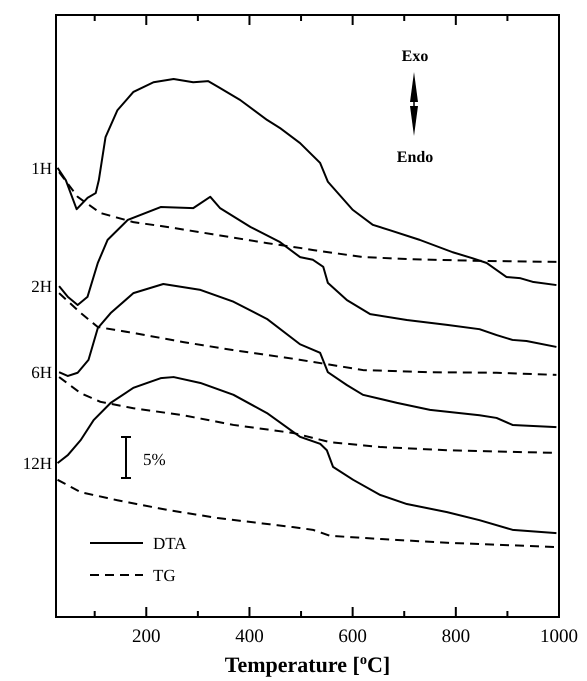  Describe the element at coordinates (164, 575) in the screenshot. I see `annotation: TG` at that location.